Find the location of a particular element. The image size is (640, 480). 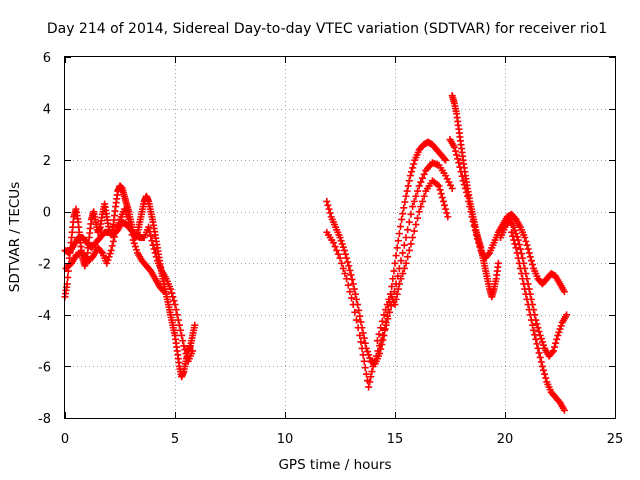

x-tick-label: 25 is located at coordinates (615, 439).